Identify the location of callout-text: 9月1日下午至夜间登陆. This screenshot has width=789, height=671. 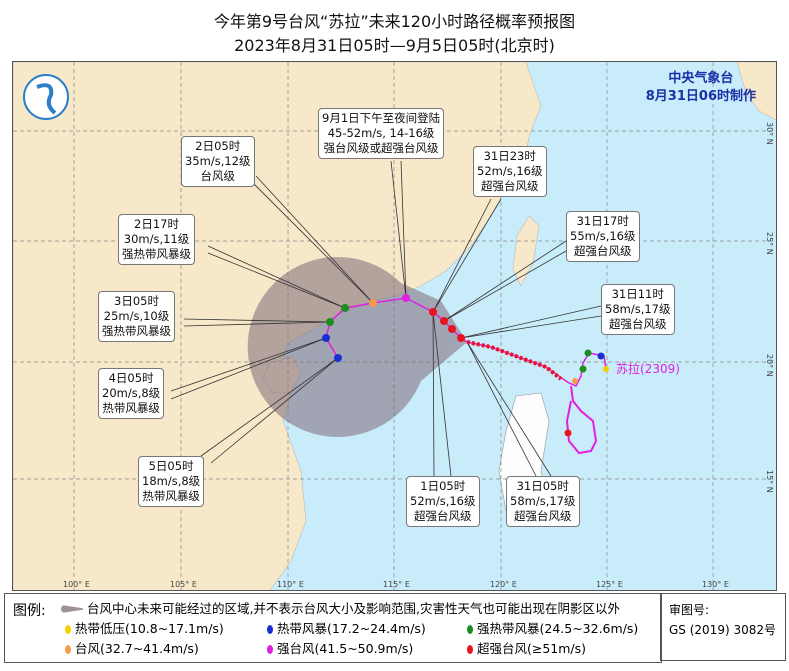
(381, 118).